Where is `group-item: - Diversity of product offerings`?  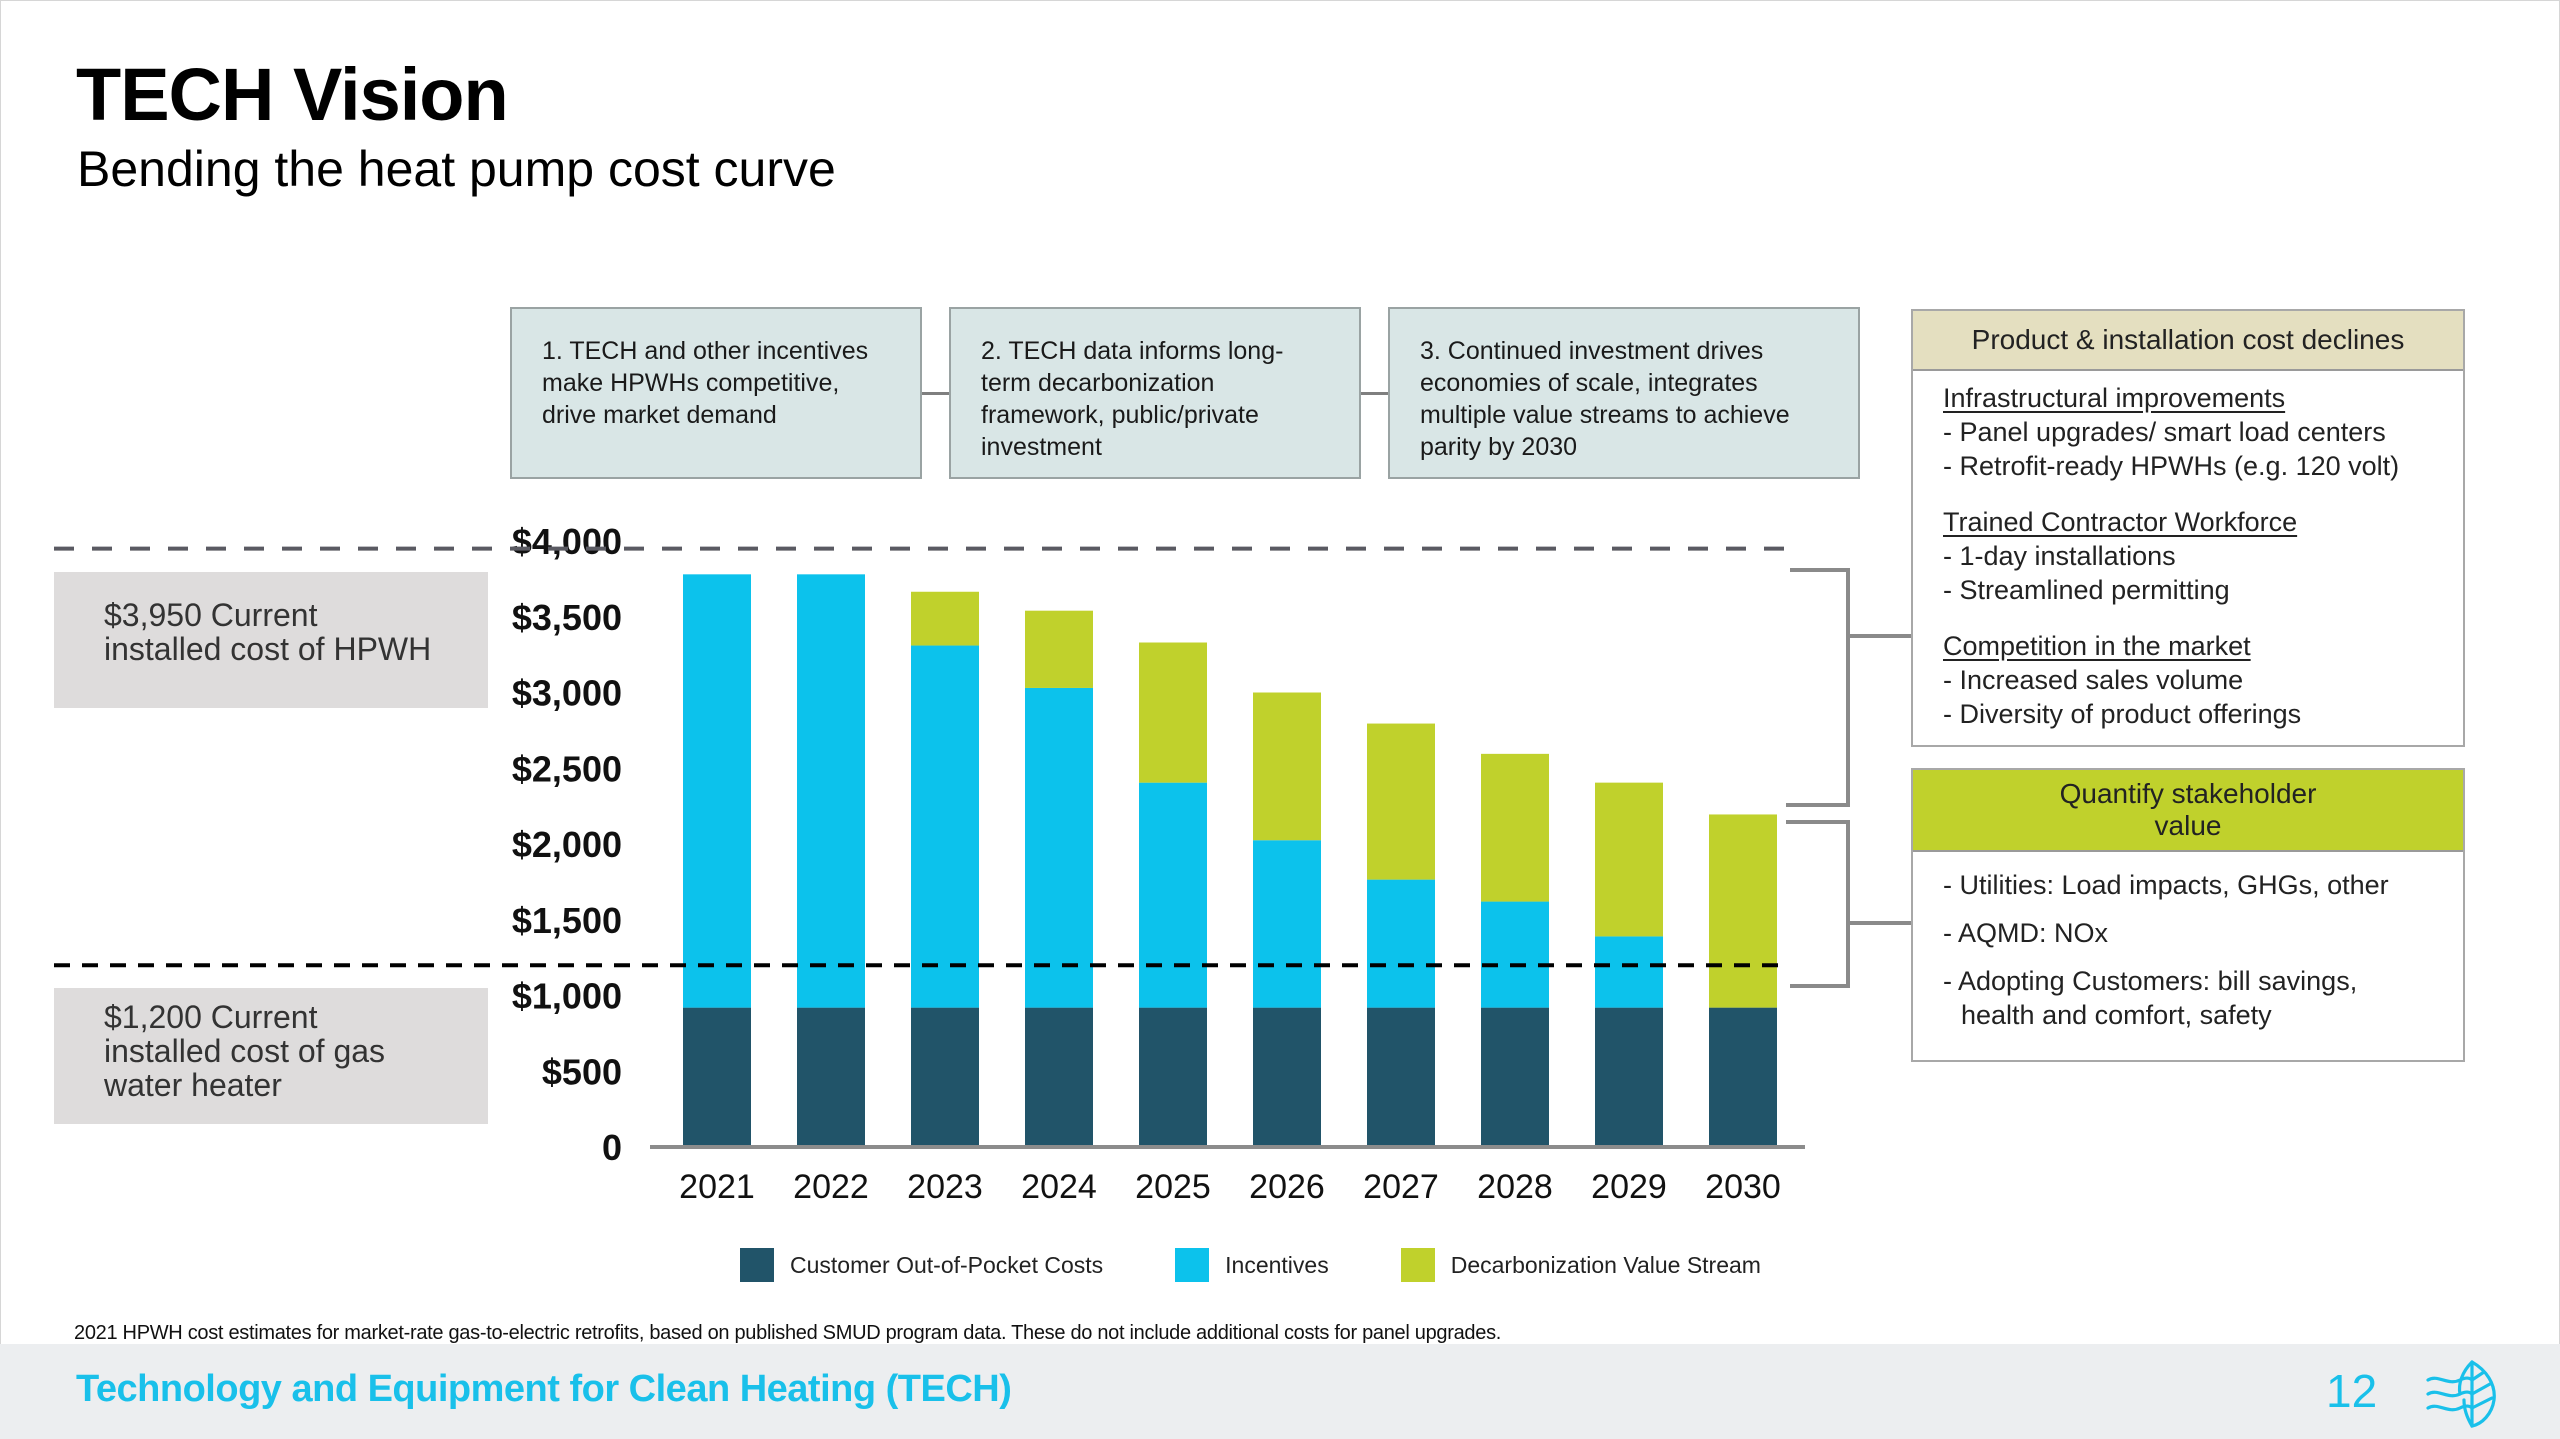 group-item: - Diversity of product offerings is located at coordinates (2122, 714).